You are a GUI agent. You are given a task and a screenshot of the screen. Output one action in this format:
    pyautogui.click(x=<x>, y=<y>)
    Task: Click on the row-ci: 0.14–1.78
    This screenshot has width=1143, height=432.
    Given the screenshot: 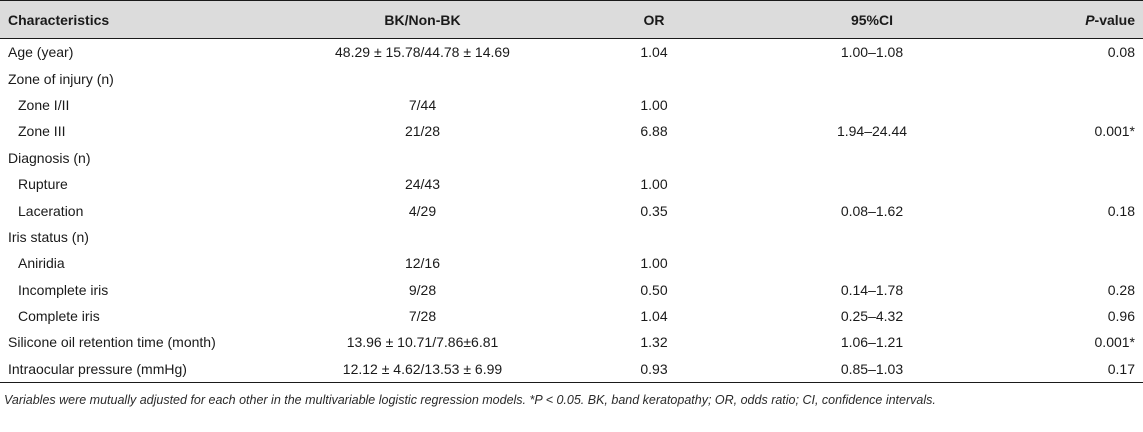 What is the action you would take?
    pyautogui.click(x=872, y=289)
    